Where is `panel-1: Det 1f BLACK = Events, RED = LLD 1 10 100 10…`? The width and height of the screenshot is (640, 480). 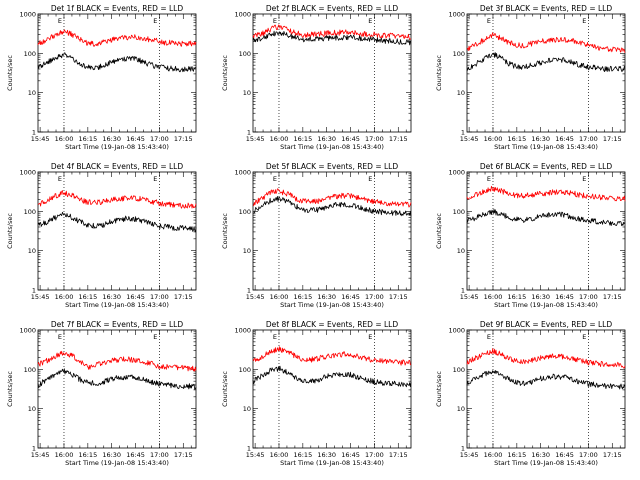
panel-1: Det 1f BLACK = Events, RED = LLD 1 10 100 10… is located at coordinates (101, 77).